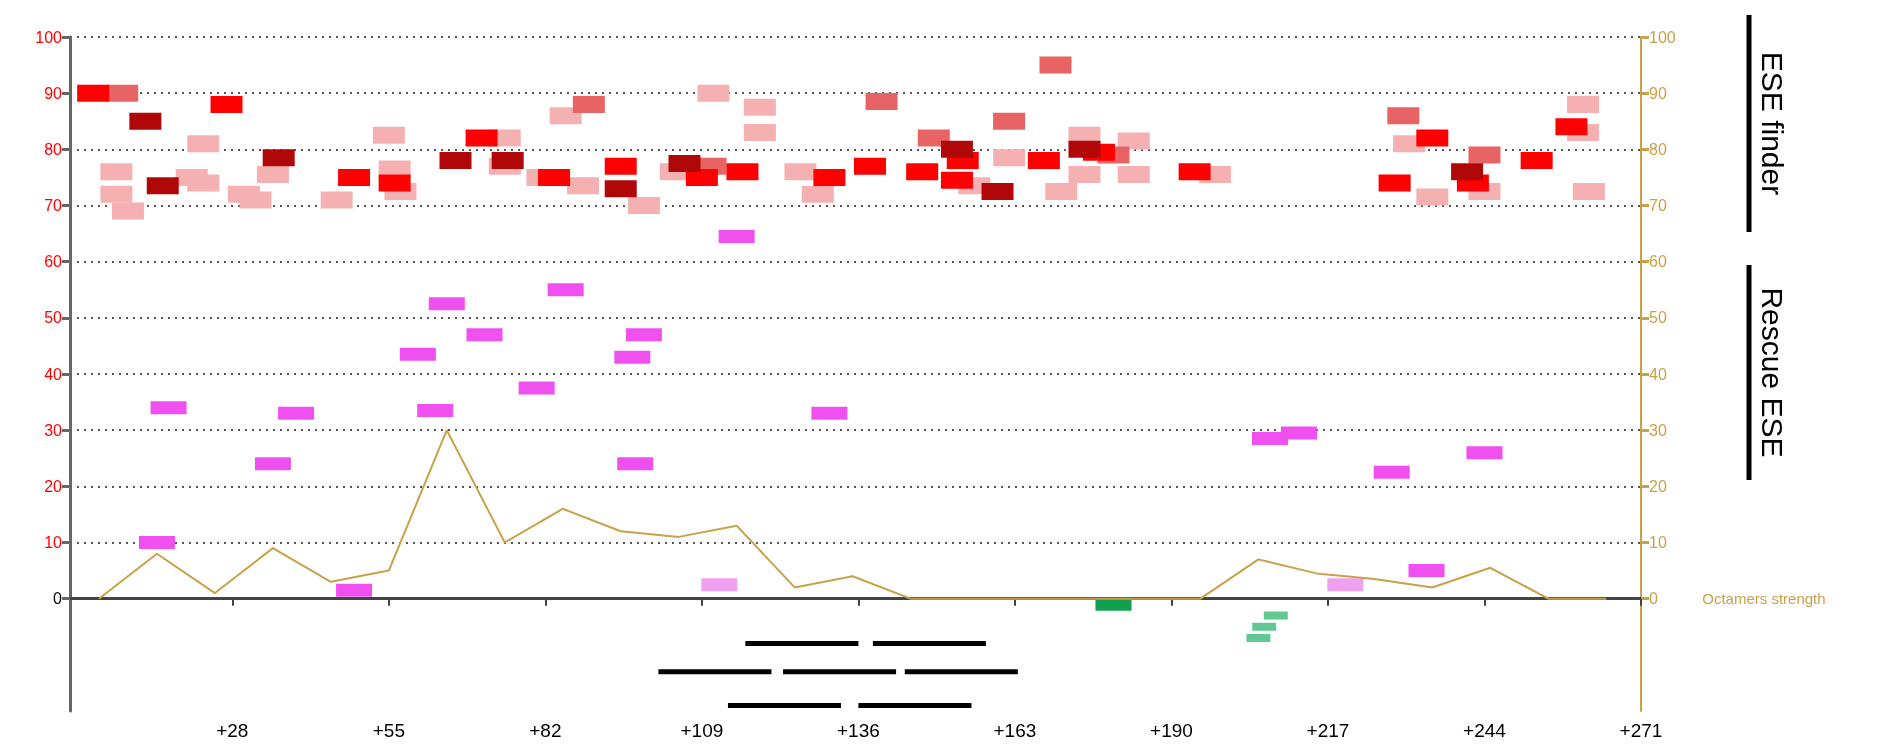 The image size is (1892, 748). I want to click on y2-tick-label: 80, so click(1658, 149).